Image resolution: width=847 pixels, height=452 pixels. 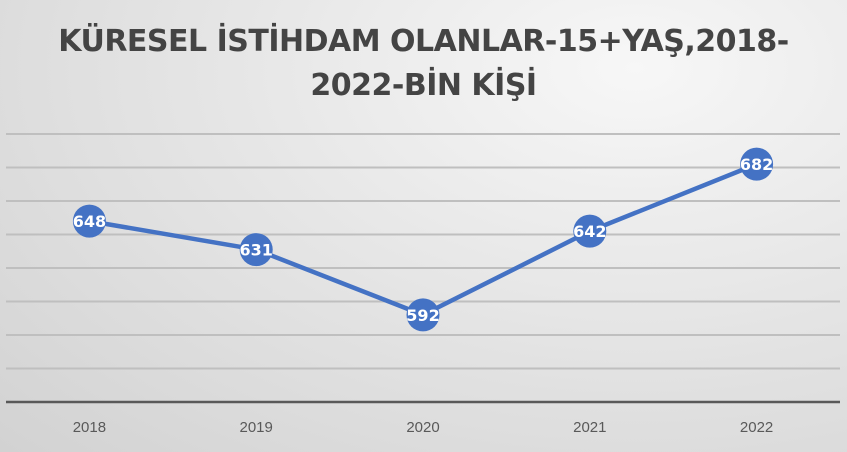 I want to click on data-label: 631, so click(x=255, y=250).